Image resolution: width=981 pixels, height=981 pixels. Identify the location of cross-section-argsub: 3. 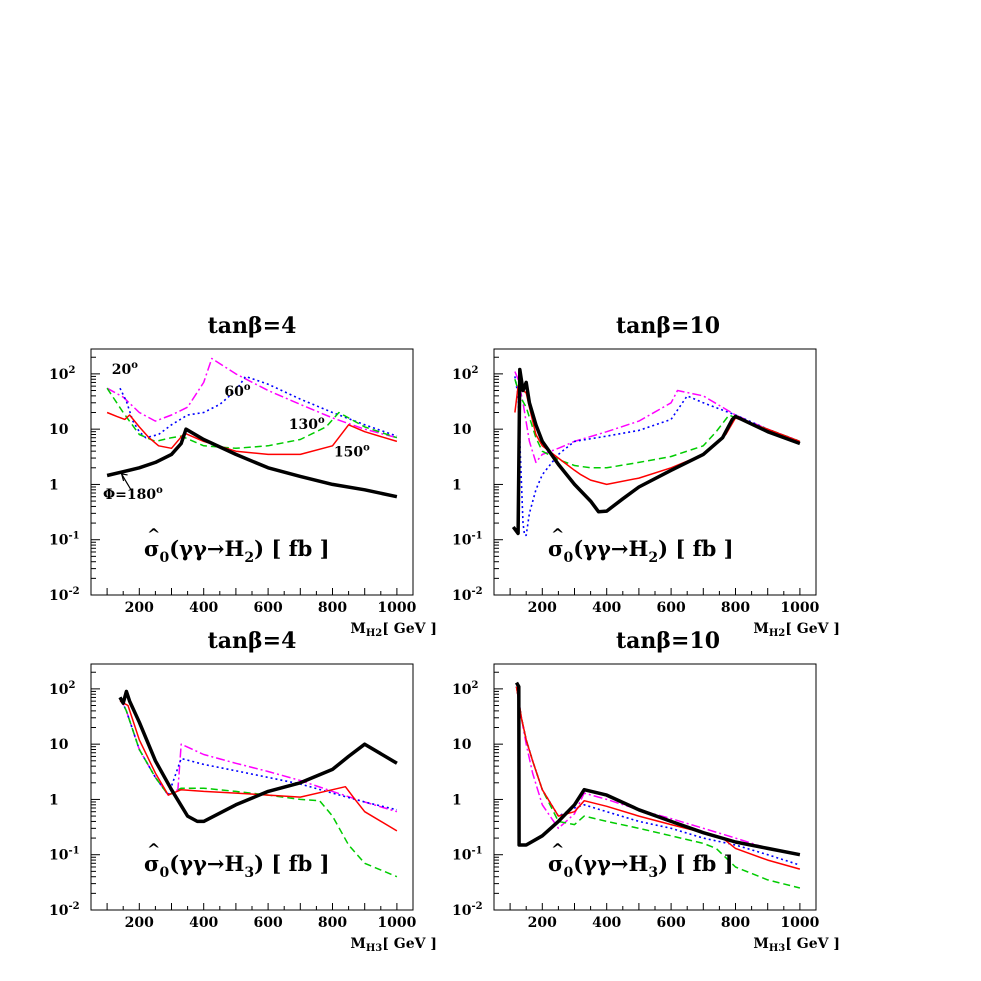
(249, 873).